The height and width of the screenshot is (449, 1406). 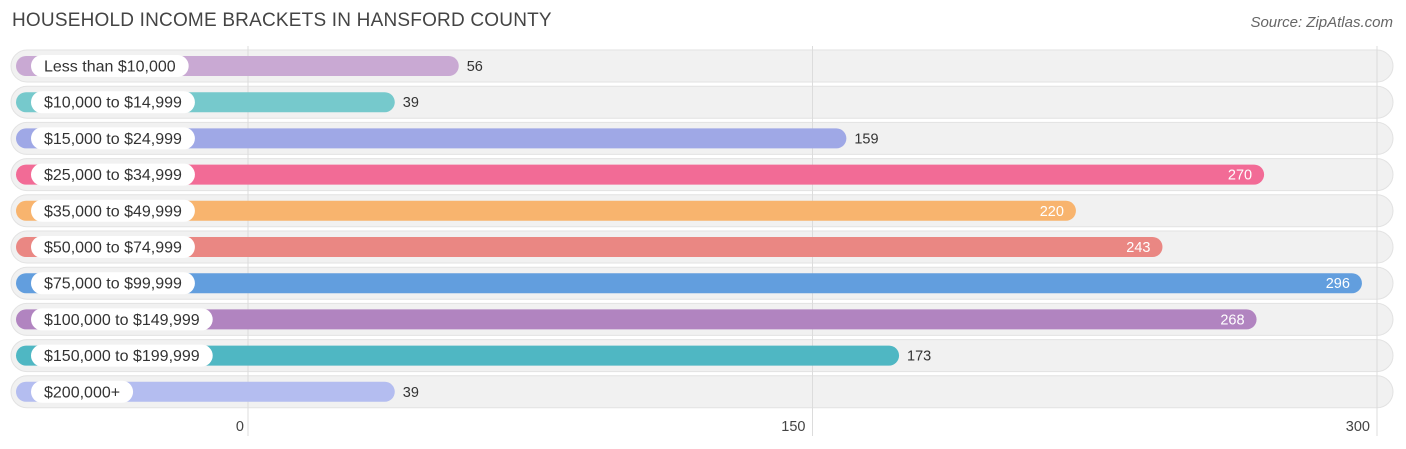 I want to click on category-label: $35,000 to $49,999, so click(x=113, y=211).